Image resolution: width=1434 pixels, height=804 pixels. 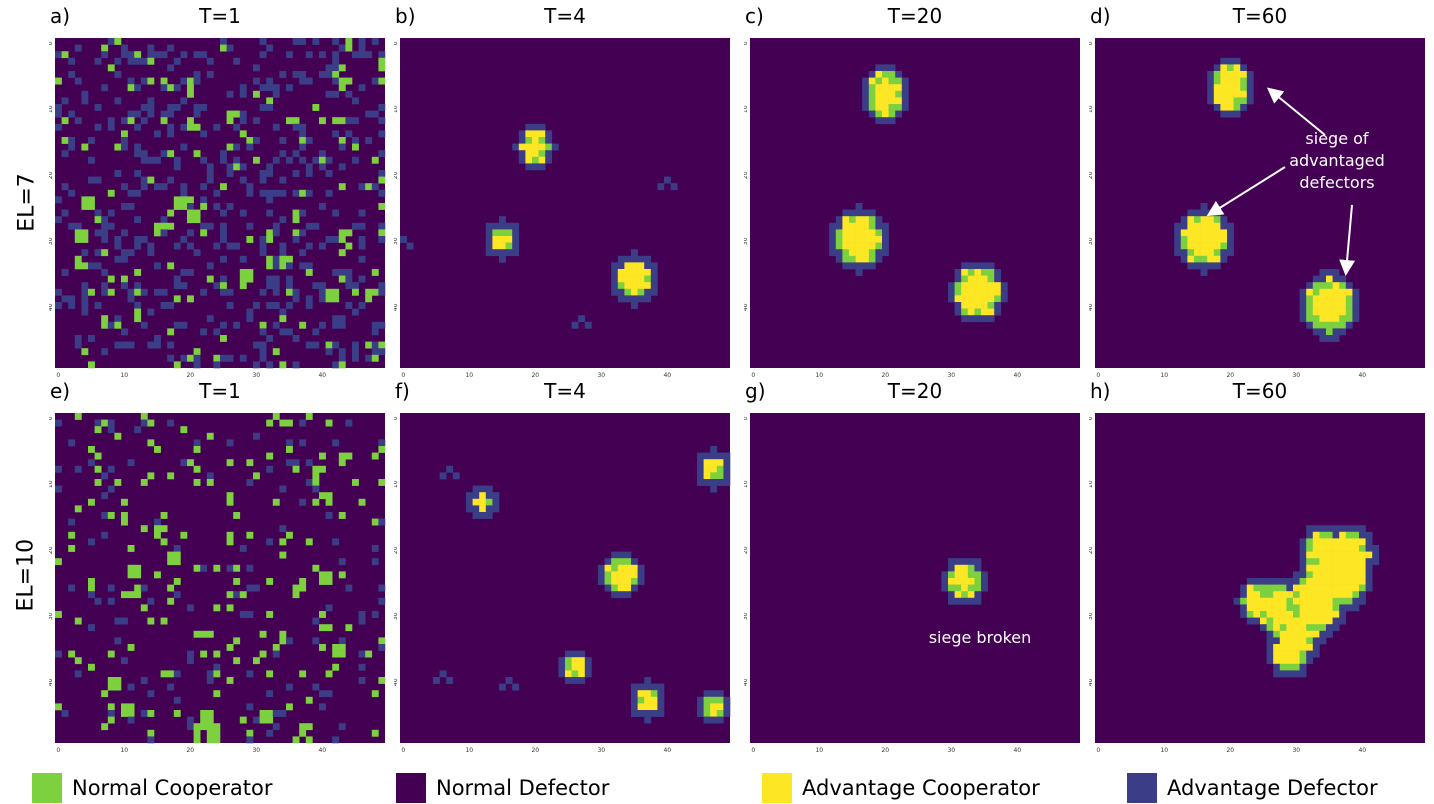 I want to click on y-tick-label: 40, so click(x=396, y=307).